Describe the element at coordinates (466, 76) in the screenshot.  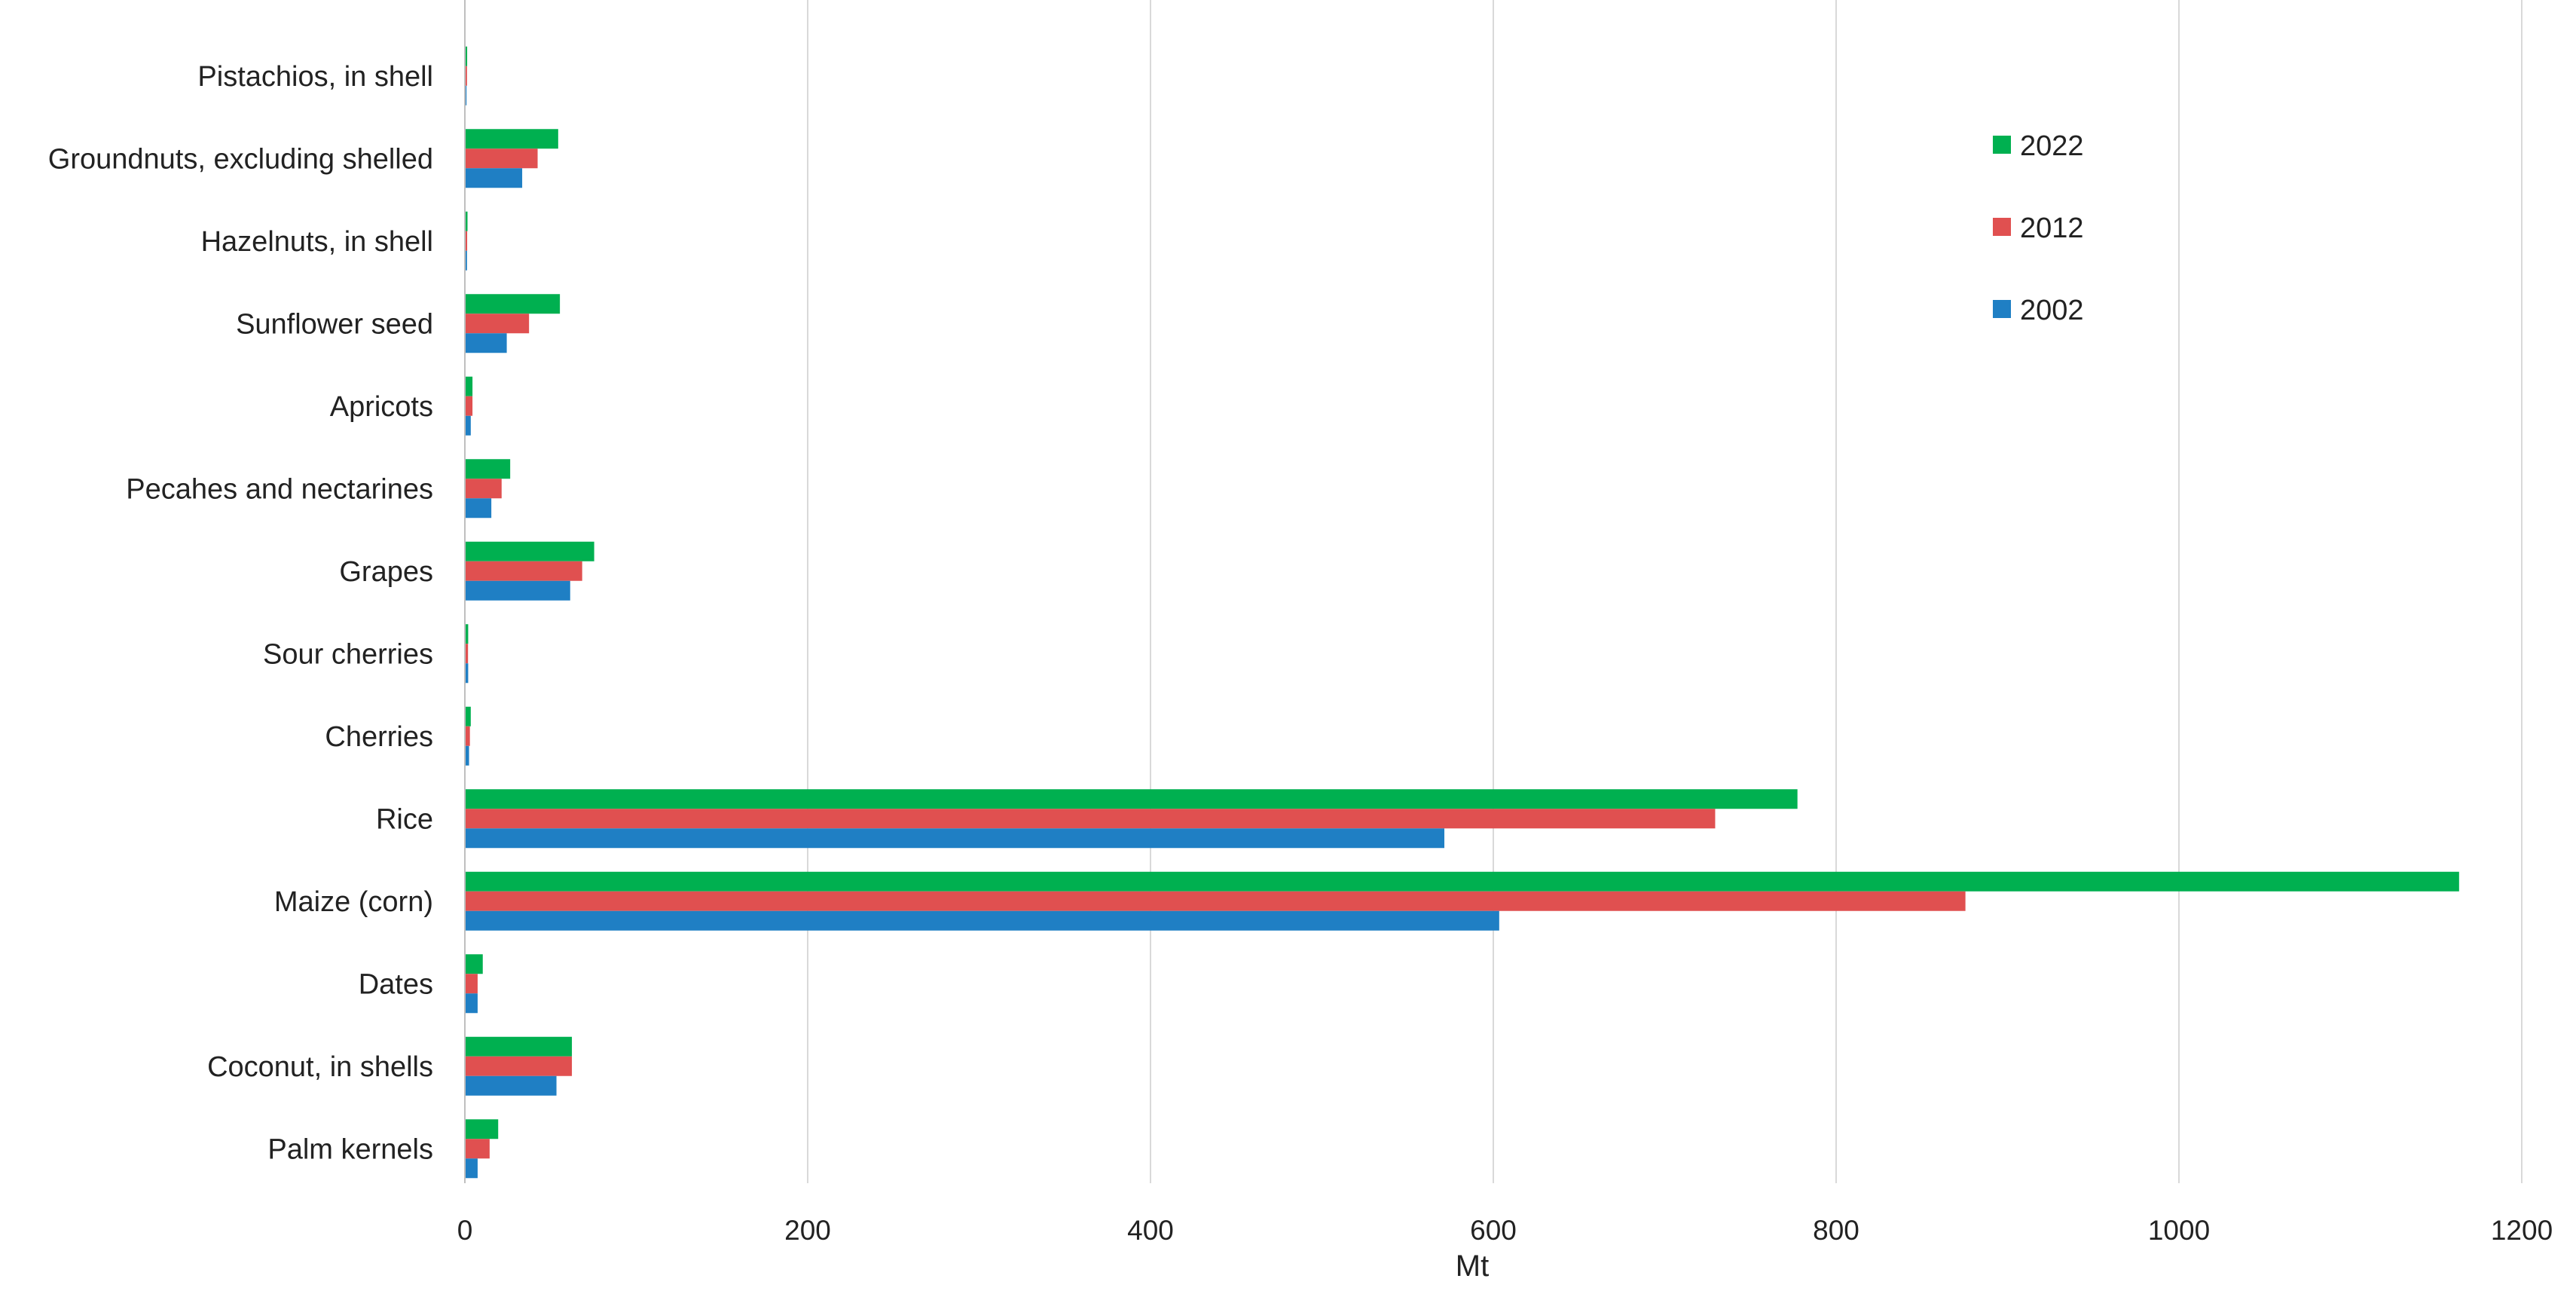
I see `bar-2012-pistachios-in-shell` at that location.